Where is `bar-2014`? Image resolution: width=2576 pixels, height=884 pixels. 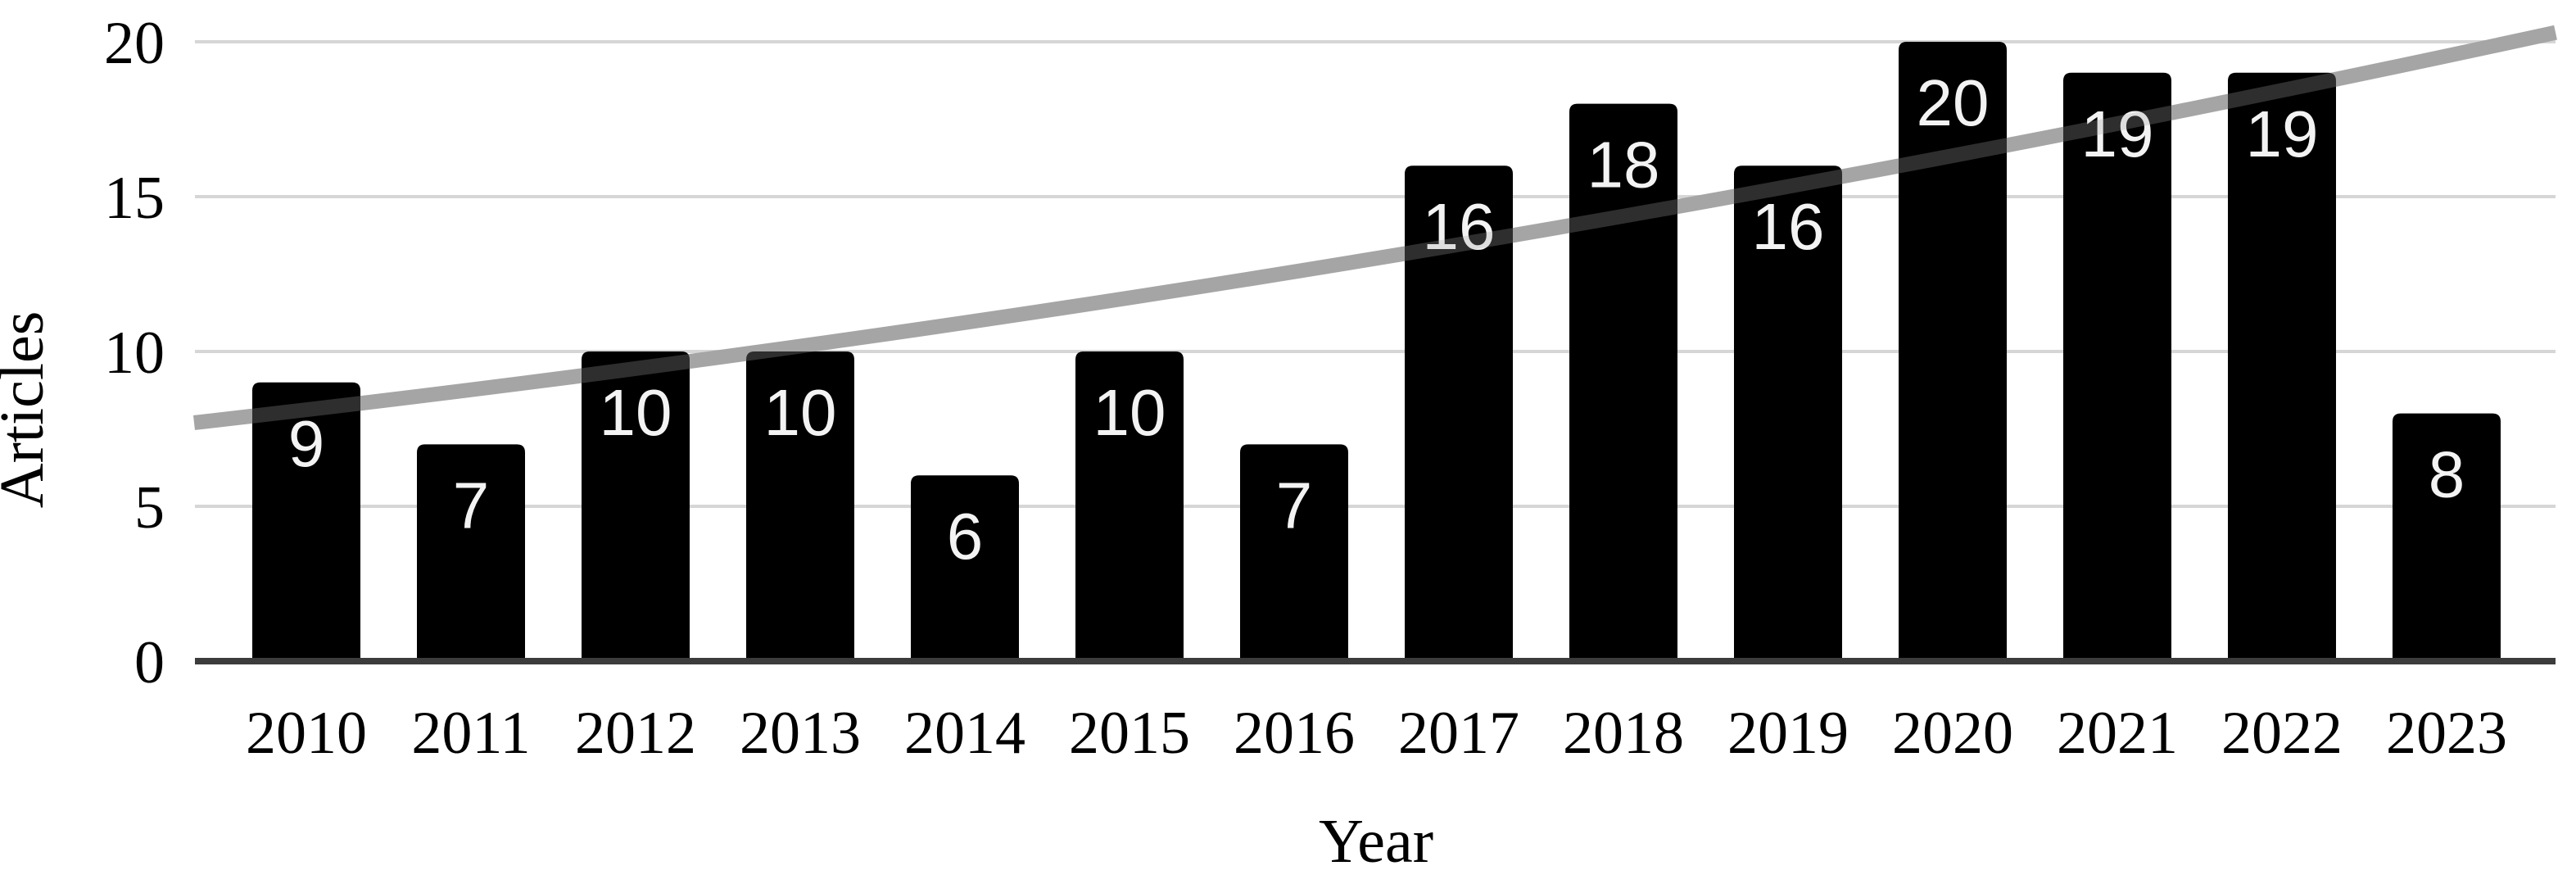
bar-2014 is located at coordinates (965, 567).